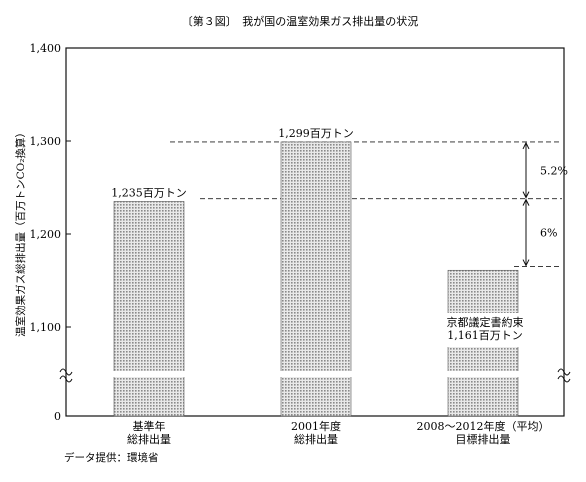 This screenshot has width=586, height=482. Describe the element at coordinates (483, 426) in the screenshot. I see `category-label: 2008～2012年度（平均）` at that location.